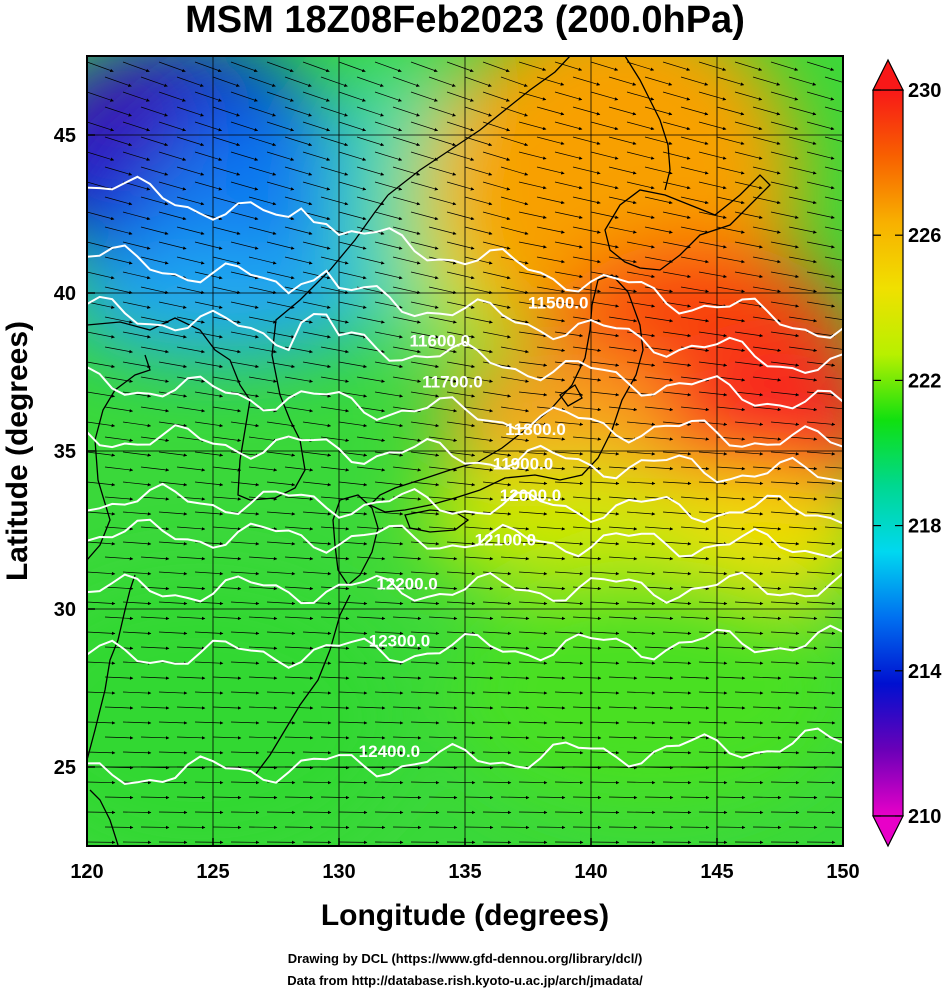  Describe the element at coordinates (888, 74) in the screenshot. I see `colorbar-max-arrow` at that location.